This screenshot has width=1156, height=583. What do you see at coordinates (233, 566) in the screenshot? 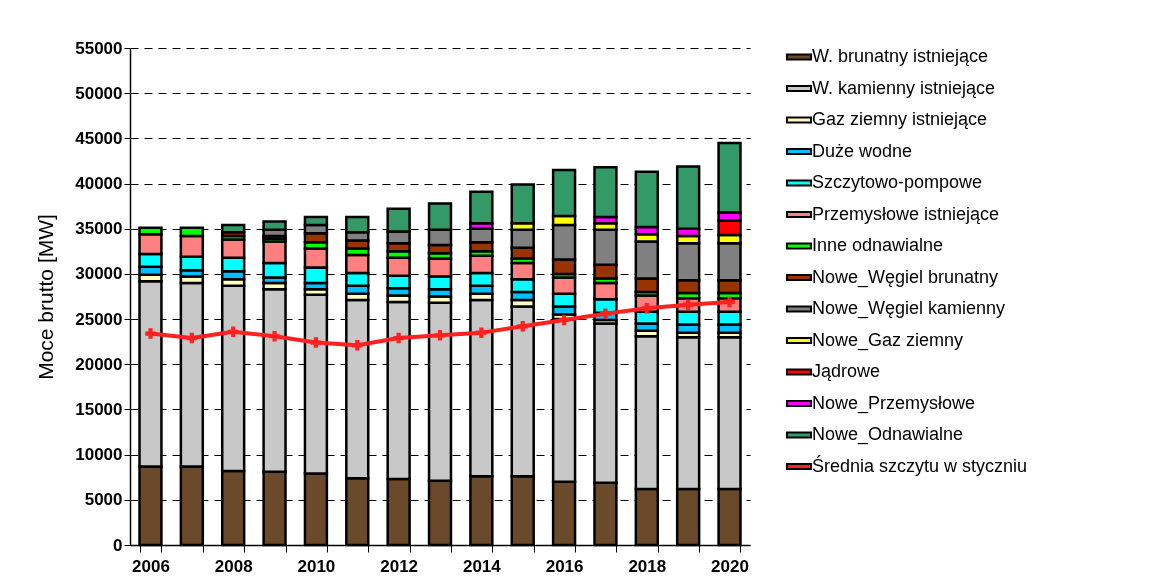
I see `x-tick-label: 2008` at bounding box center [233, 566].